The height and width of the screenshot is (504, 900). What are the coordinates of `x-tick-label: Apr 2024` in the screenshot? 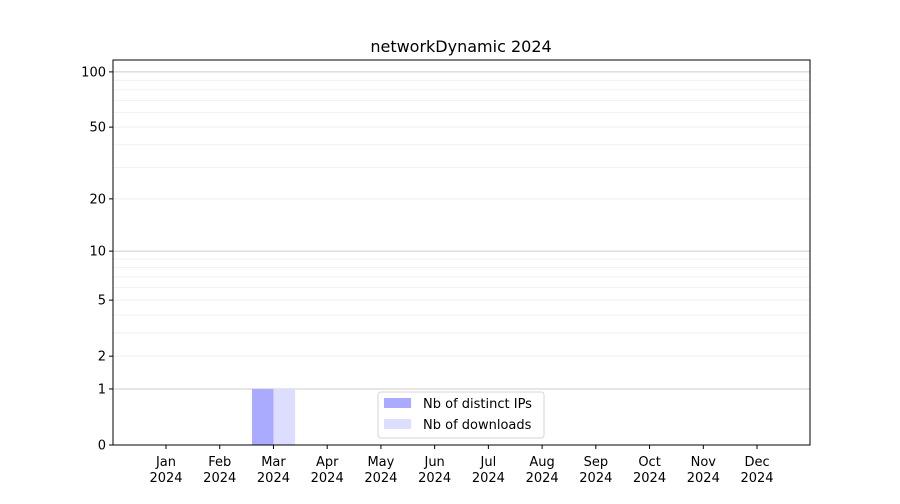 It's located at (327, 470).